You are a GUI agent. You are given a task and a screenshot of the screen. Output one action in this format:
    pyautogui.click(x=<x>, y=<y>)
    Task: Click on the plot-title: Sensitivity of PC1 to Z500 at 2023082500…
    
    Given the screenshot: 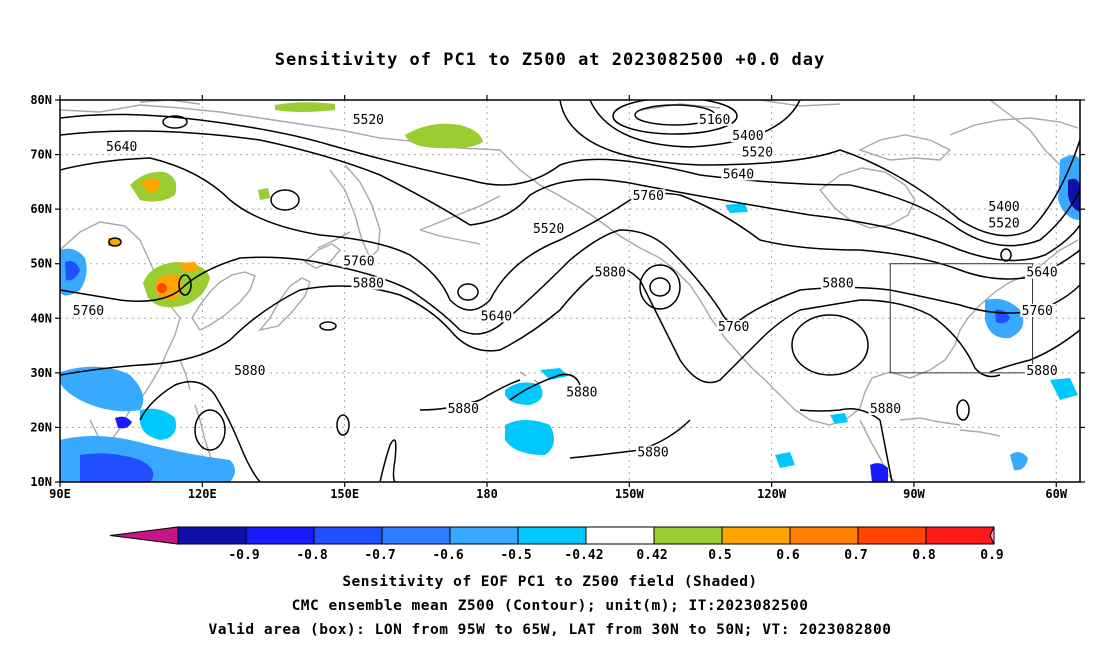 What is the action you would take?
    pyautogui.click(x=550, y=60)
    